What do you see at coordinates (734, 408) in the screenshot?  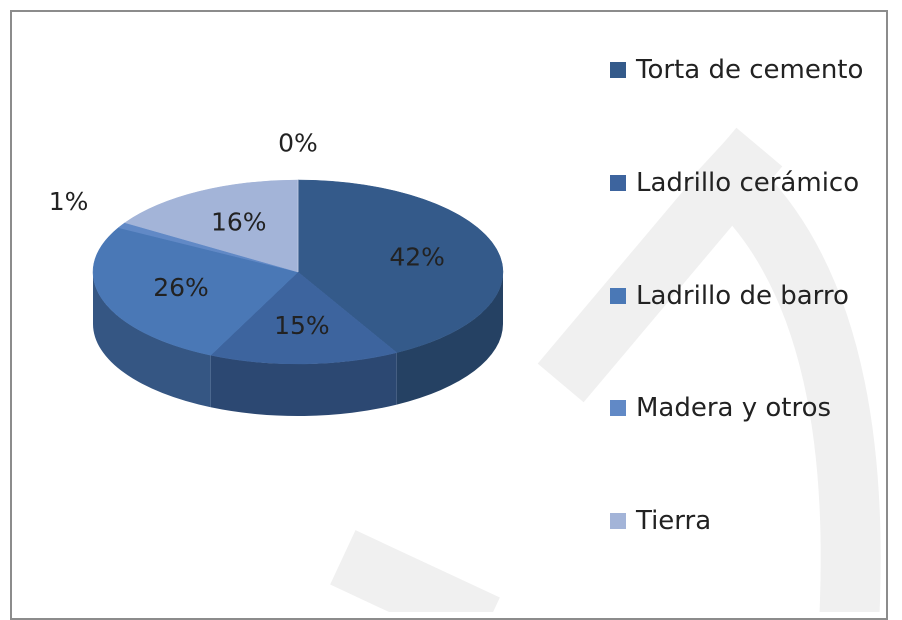 I see `legend-label: Madera y otros` at bounding box center [734, 408].